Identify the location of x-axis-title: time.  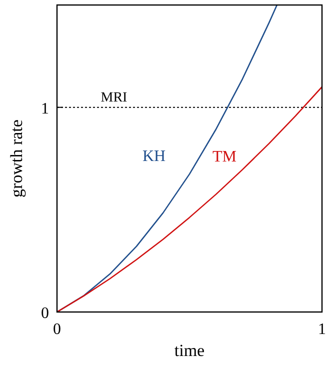
(189, 350).